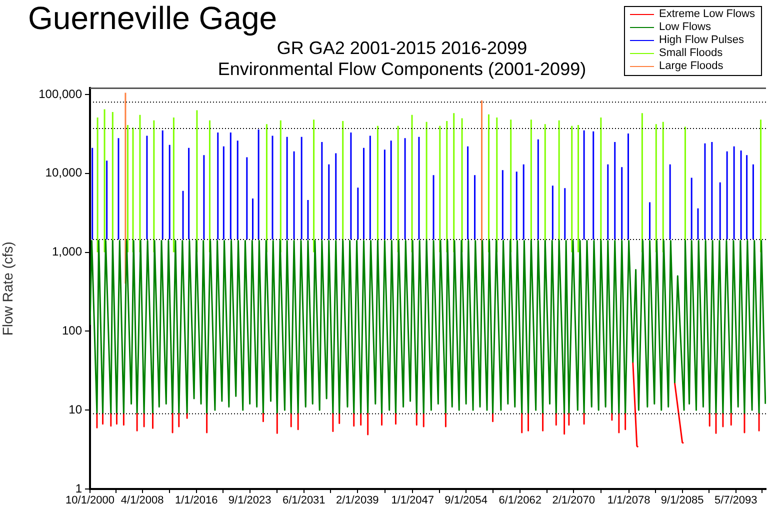  What do you see at coordinates (520, 500) in the screenshot?
I see `x-tick-label: 6/1/2062` at bounding box center [520, 500].